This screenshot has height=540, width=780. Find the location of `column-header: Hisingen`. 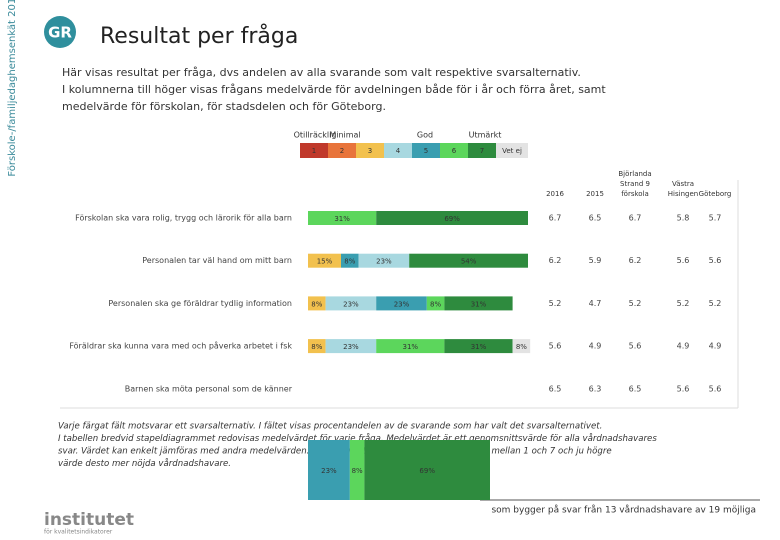

column-header: Hisingen is located at coordinates (683, 194).